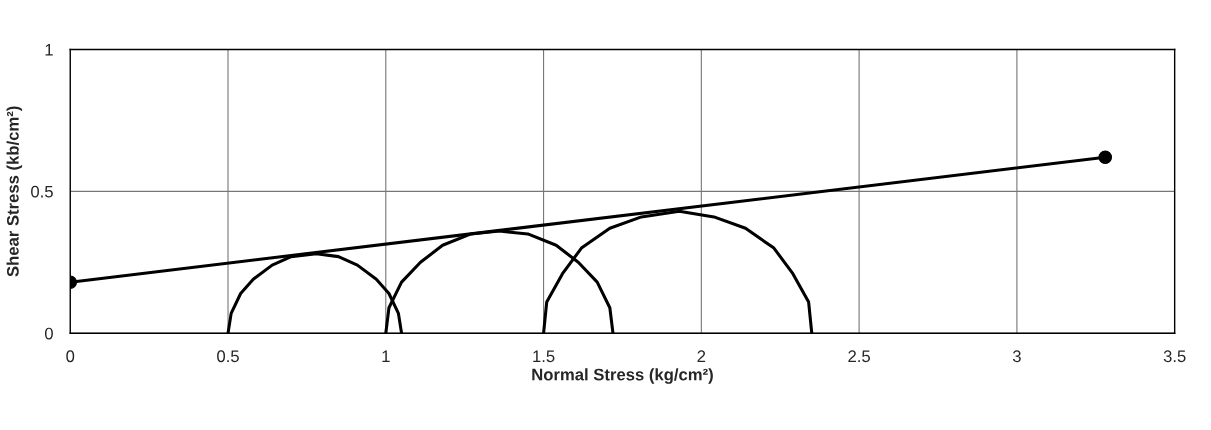 The width and height of the screenshot is (1211, 430). I want to click on x-tick-label: 1, so click(386, 356).